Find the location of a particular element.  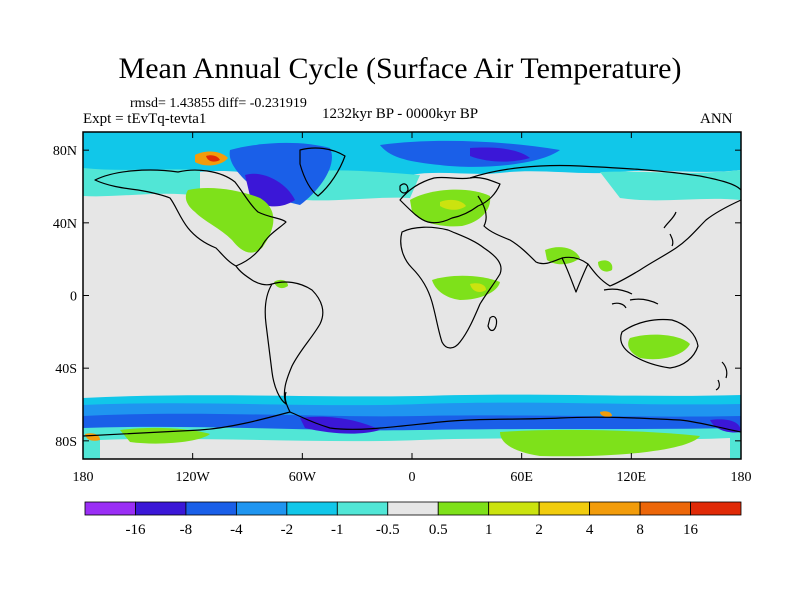

coast-uk is located at coordinates (404, 188).